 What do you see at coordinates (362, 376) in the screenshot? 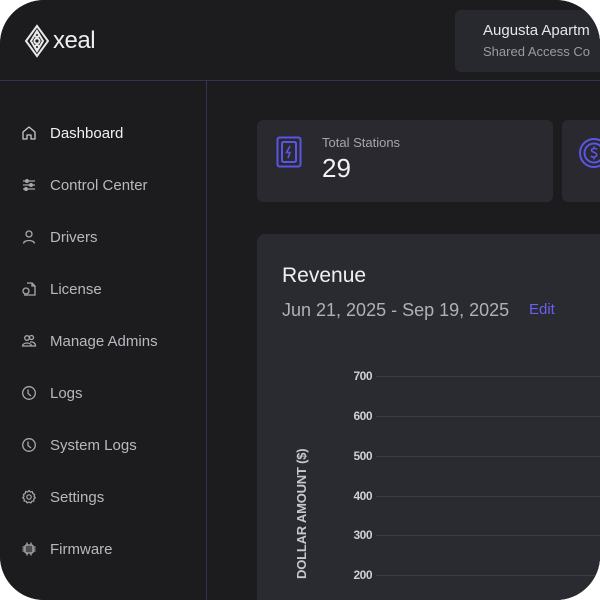
I see `y-tick-label: 700` at bounding box center [362, 376].